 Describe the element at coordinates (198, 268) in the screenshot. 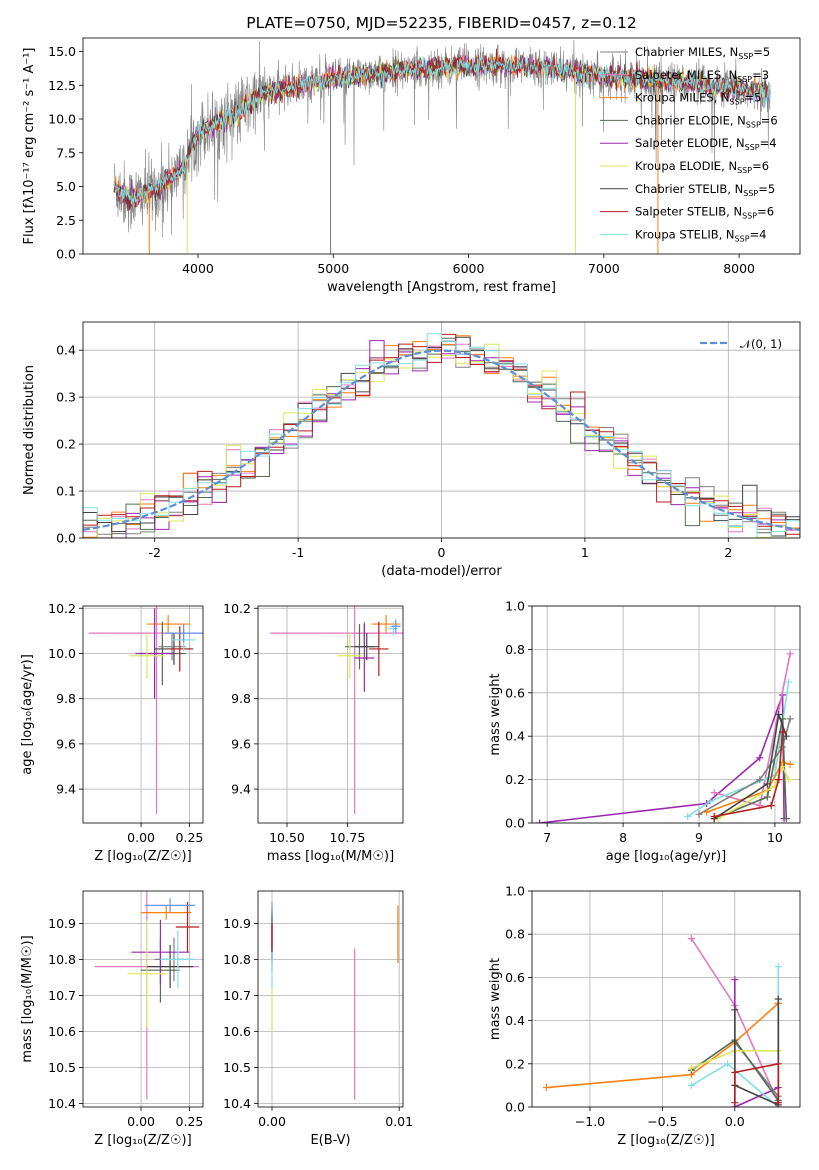

I see `x-tick-label: 4000` at that location.